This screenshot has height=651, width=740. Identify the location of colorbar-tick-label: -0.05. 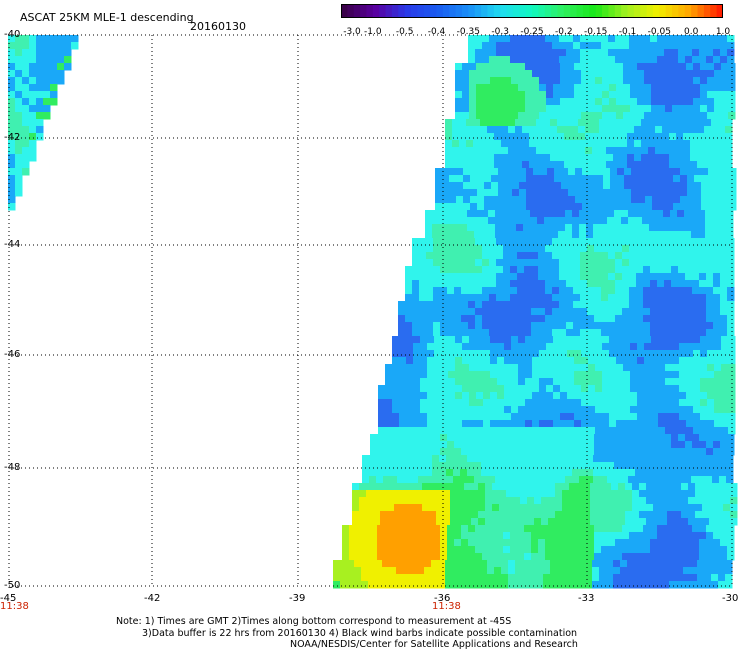
(659, 32).